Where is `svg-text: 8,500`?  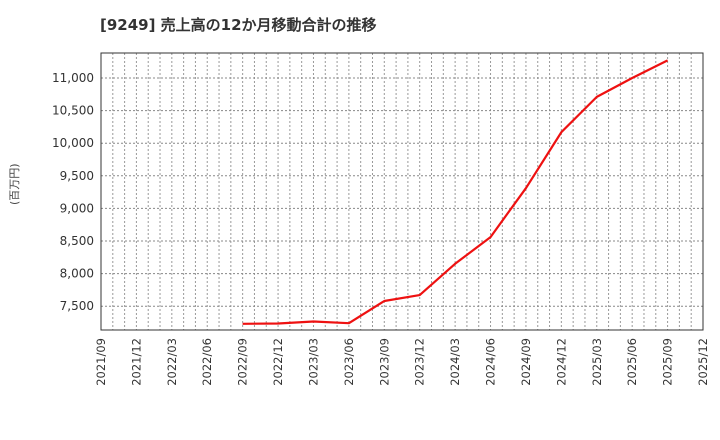 svg-text: 8,500 is located at coordinates (77, 241).